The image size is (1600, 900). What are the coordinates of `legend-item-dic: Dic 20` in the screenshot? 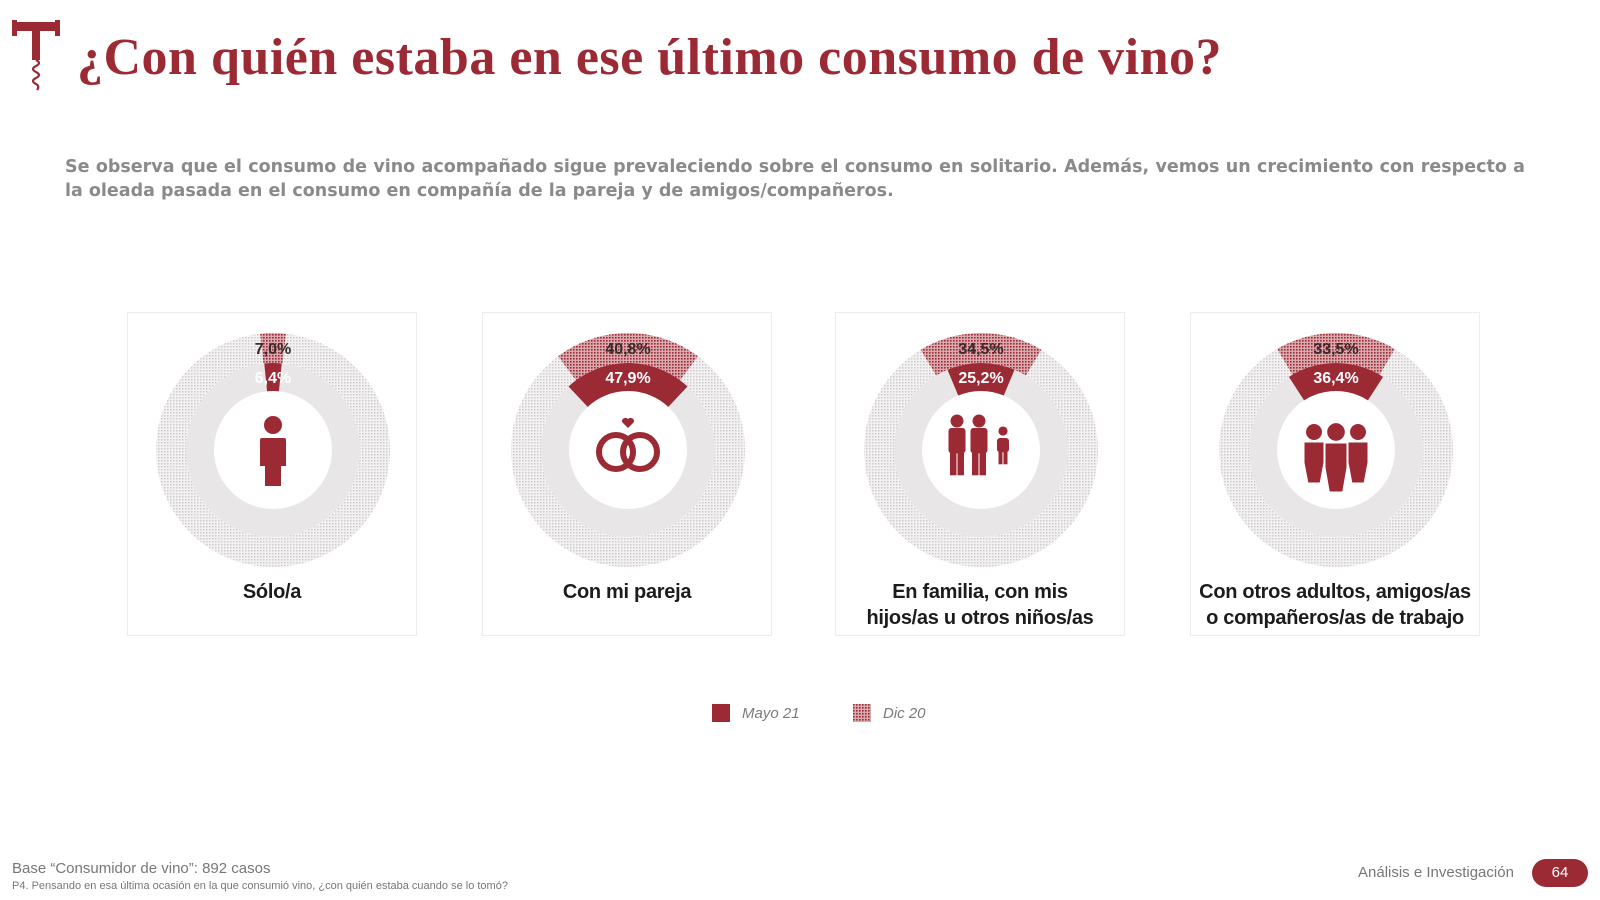 It's located at (889, 713).